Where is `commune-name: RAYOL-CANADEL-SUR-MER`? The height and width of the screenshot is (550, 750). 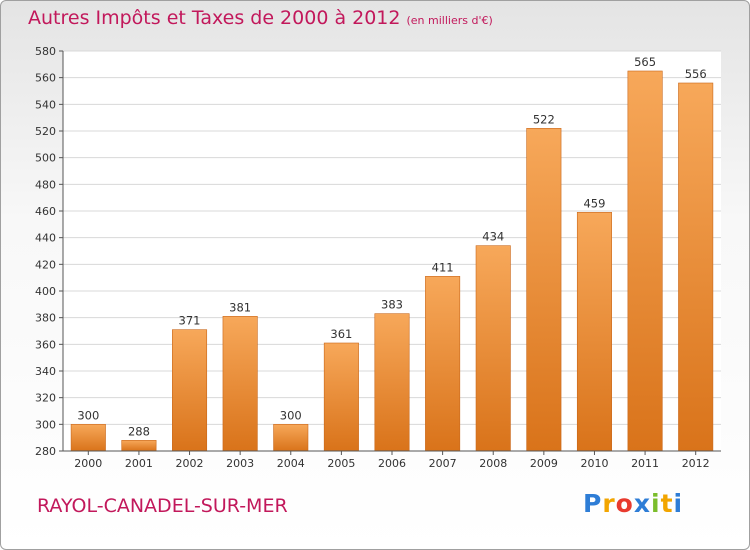 commune-name: RAYOL-CANADEL-SUR-MER is located at coordinates (162, 506).